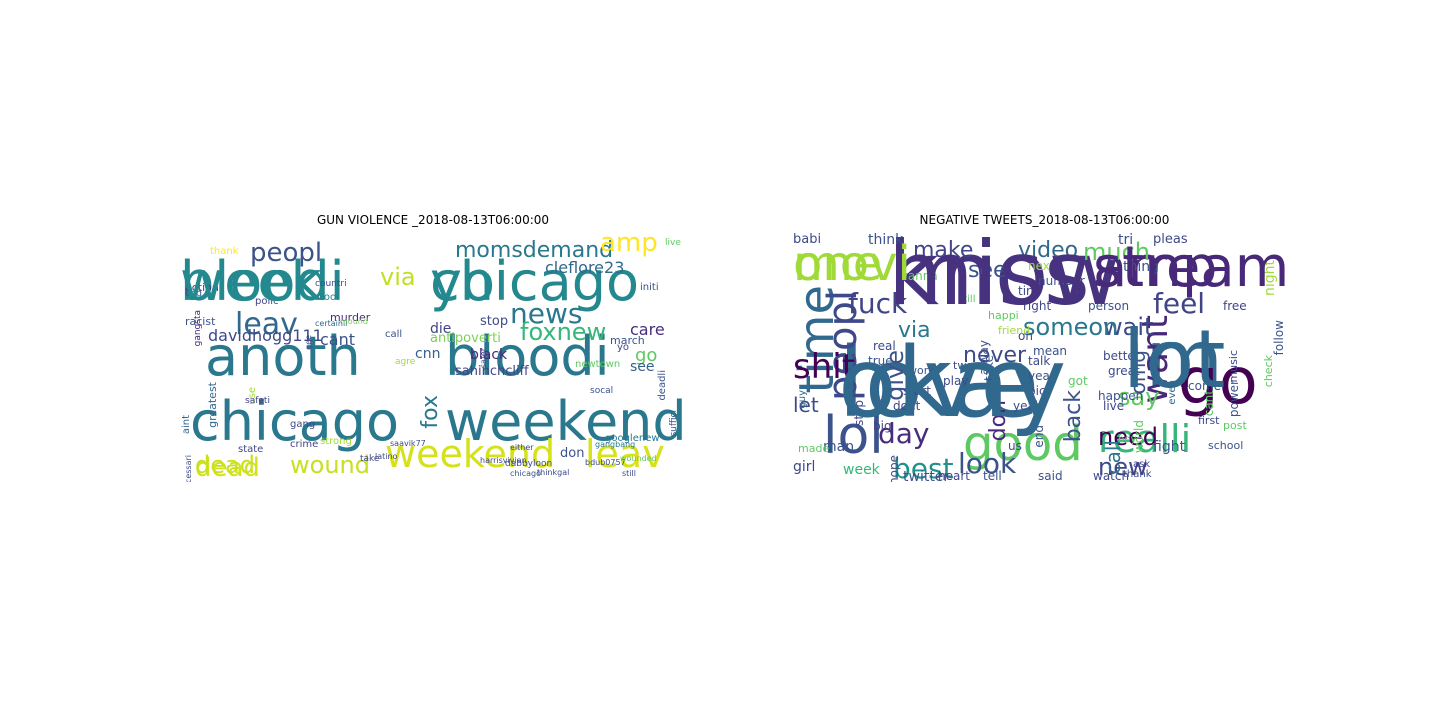  Describe the element at coordinates (224, 251) in the screenshot. I see `gun-violence-word: thank` at that location.